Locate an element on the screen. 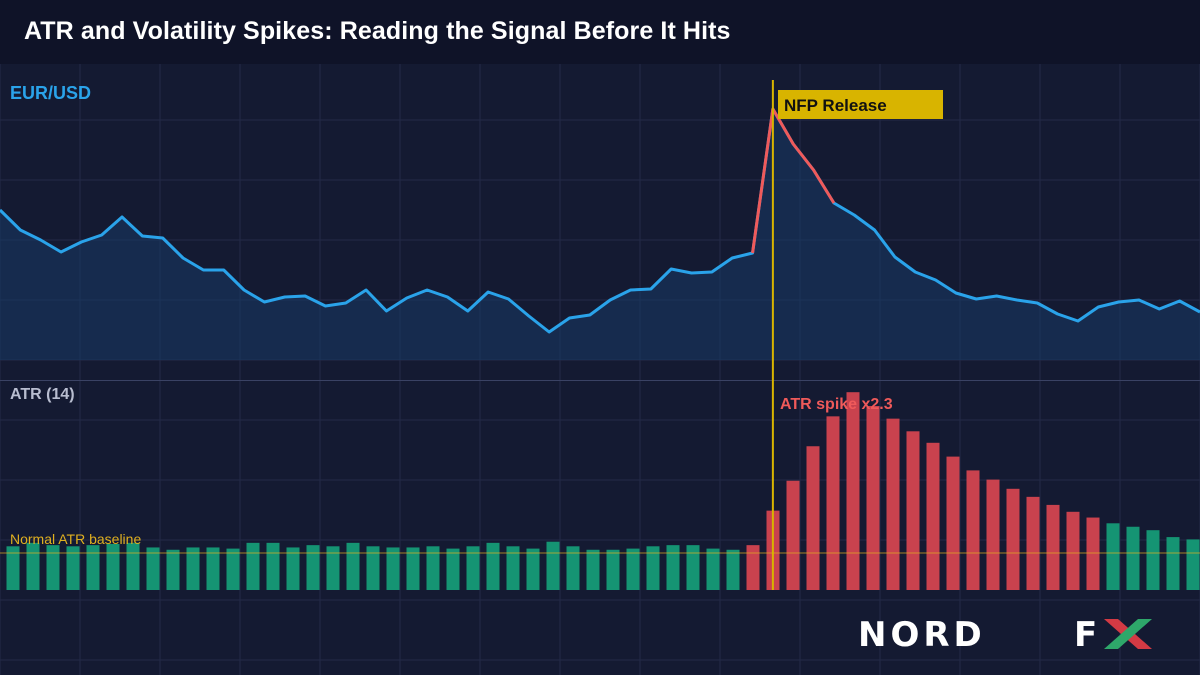 The image size is (1200, 675). event-label: NFP Release is located at coordinates (835, 105).